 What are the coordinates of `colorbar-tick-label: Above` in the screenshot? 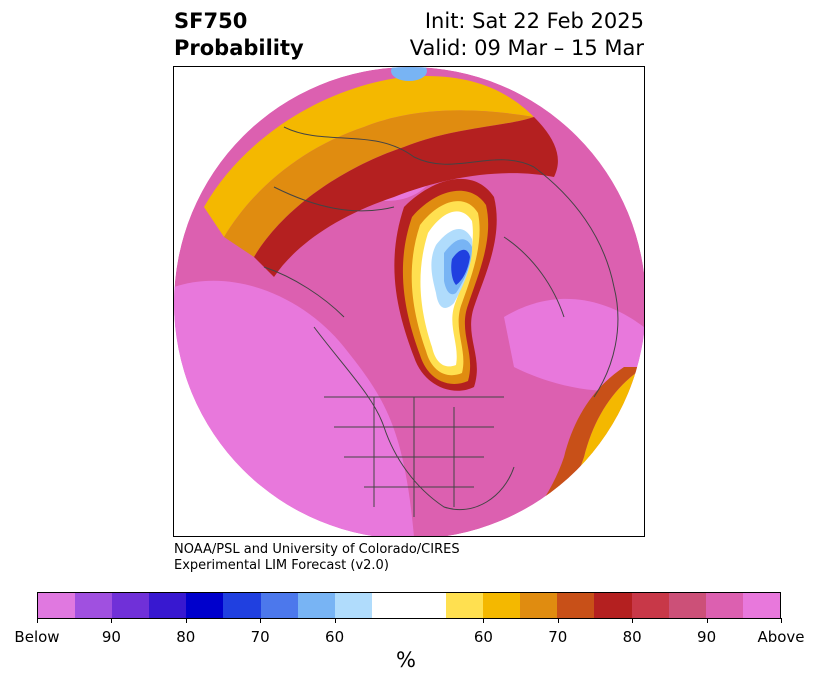 It's located at (781, 637).